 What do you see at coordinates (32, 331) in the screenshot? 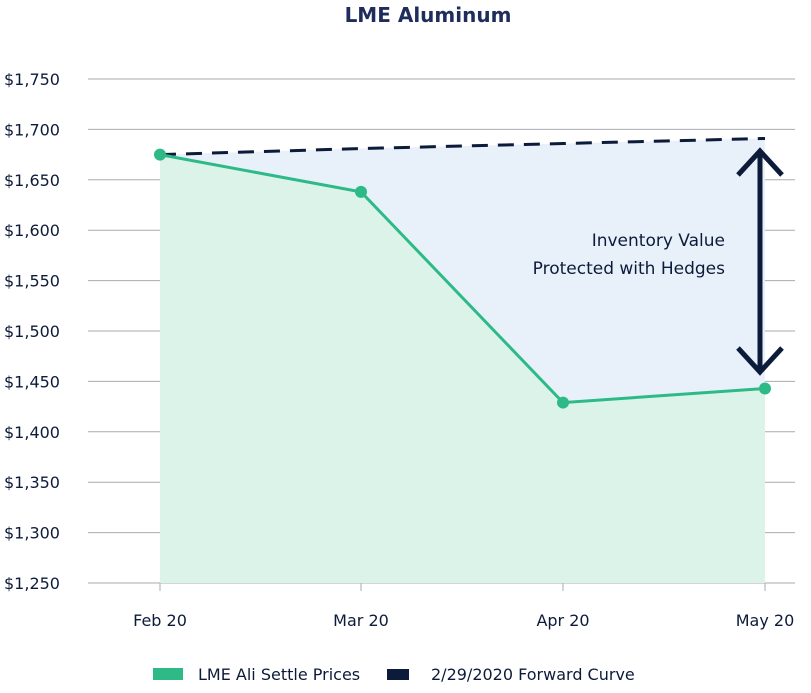
I see `y-tick-label: $1,500` at bounding box center [32, 331].